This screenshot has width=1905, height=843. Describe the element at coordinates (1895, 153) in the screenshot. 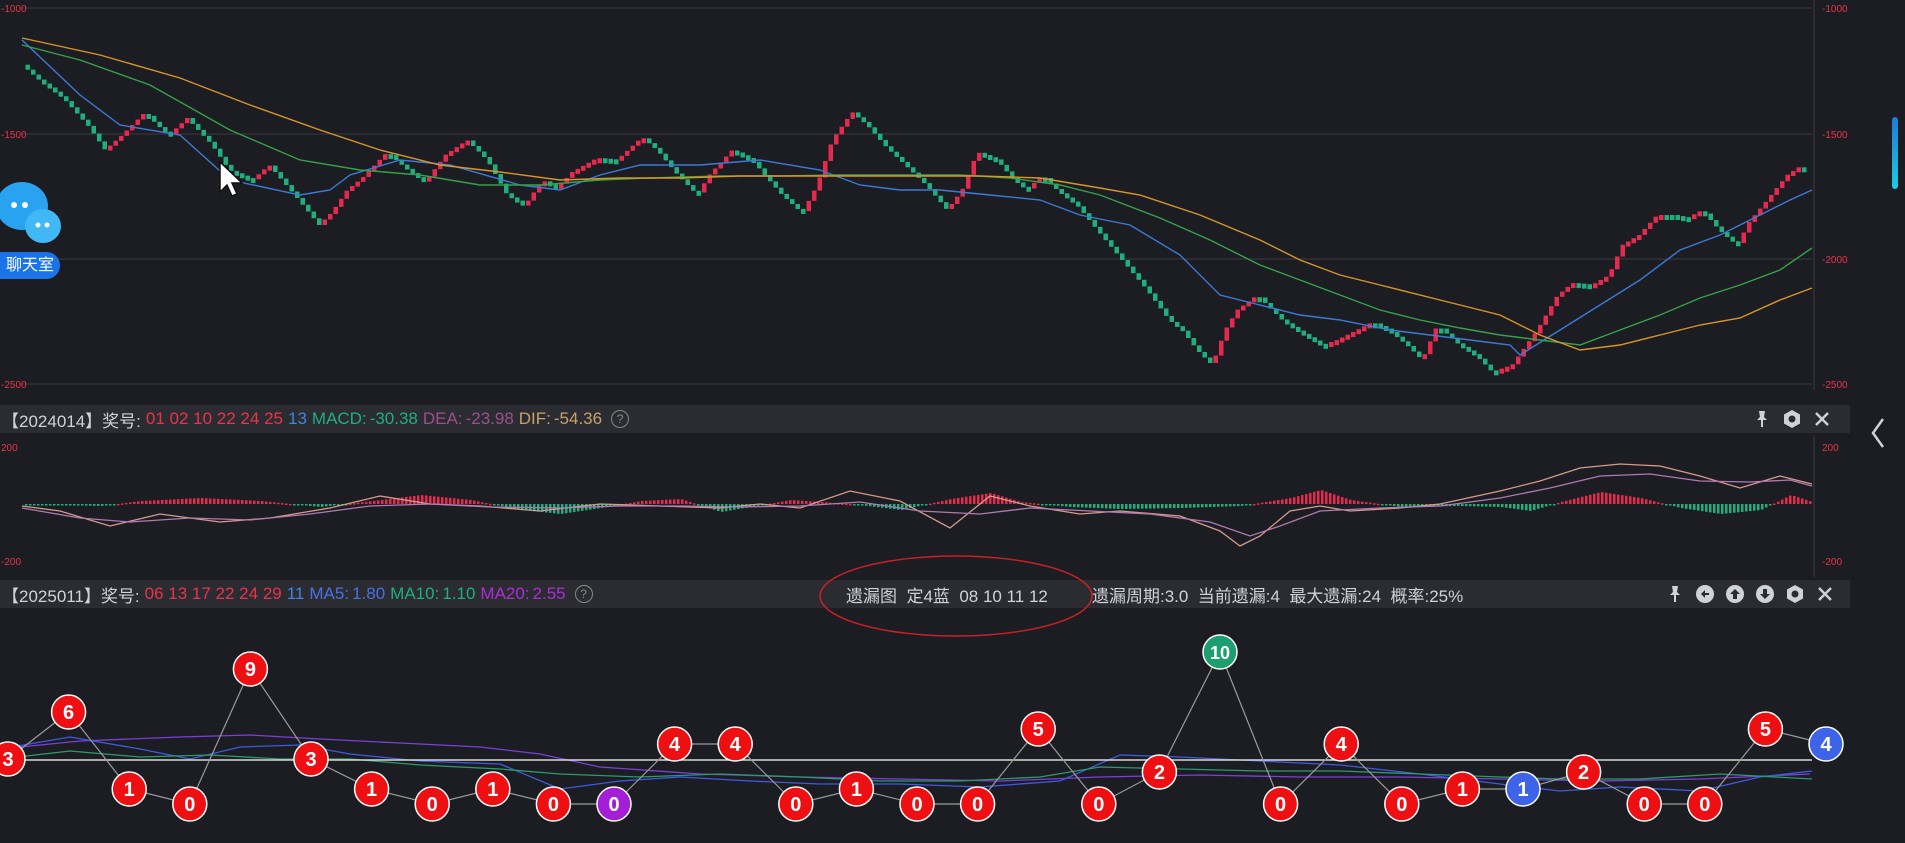

I see `scrollbar-thumb` at that location.